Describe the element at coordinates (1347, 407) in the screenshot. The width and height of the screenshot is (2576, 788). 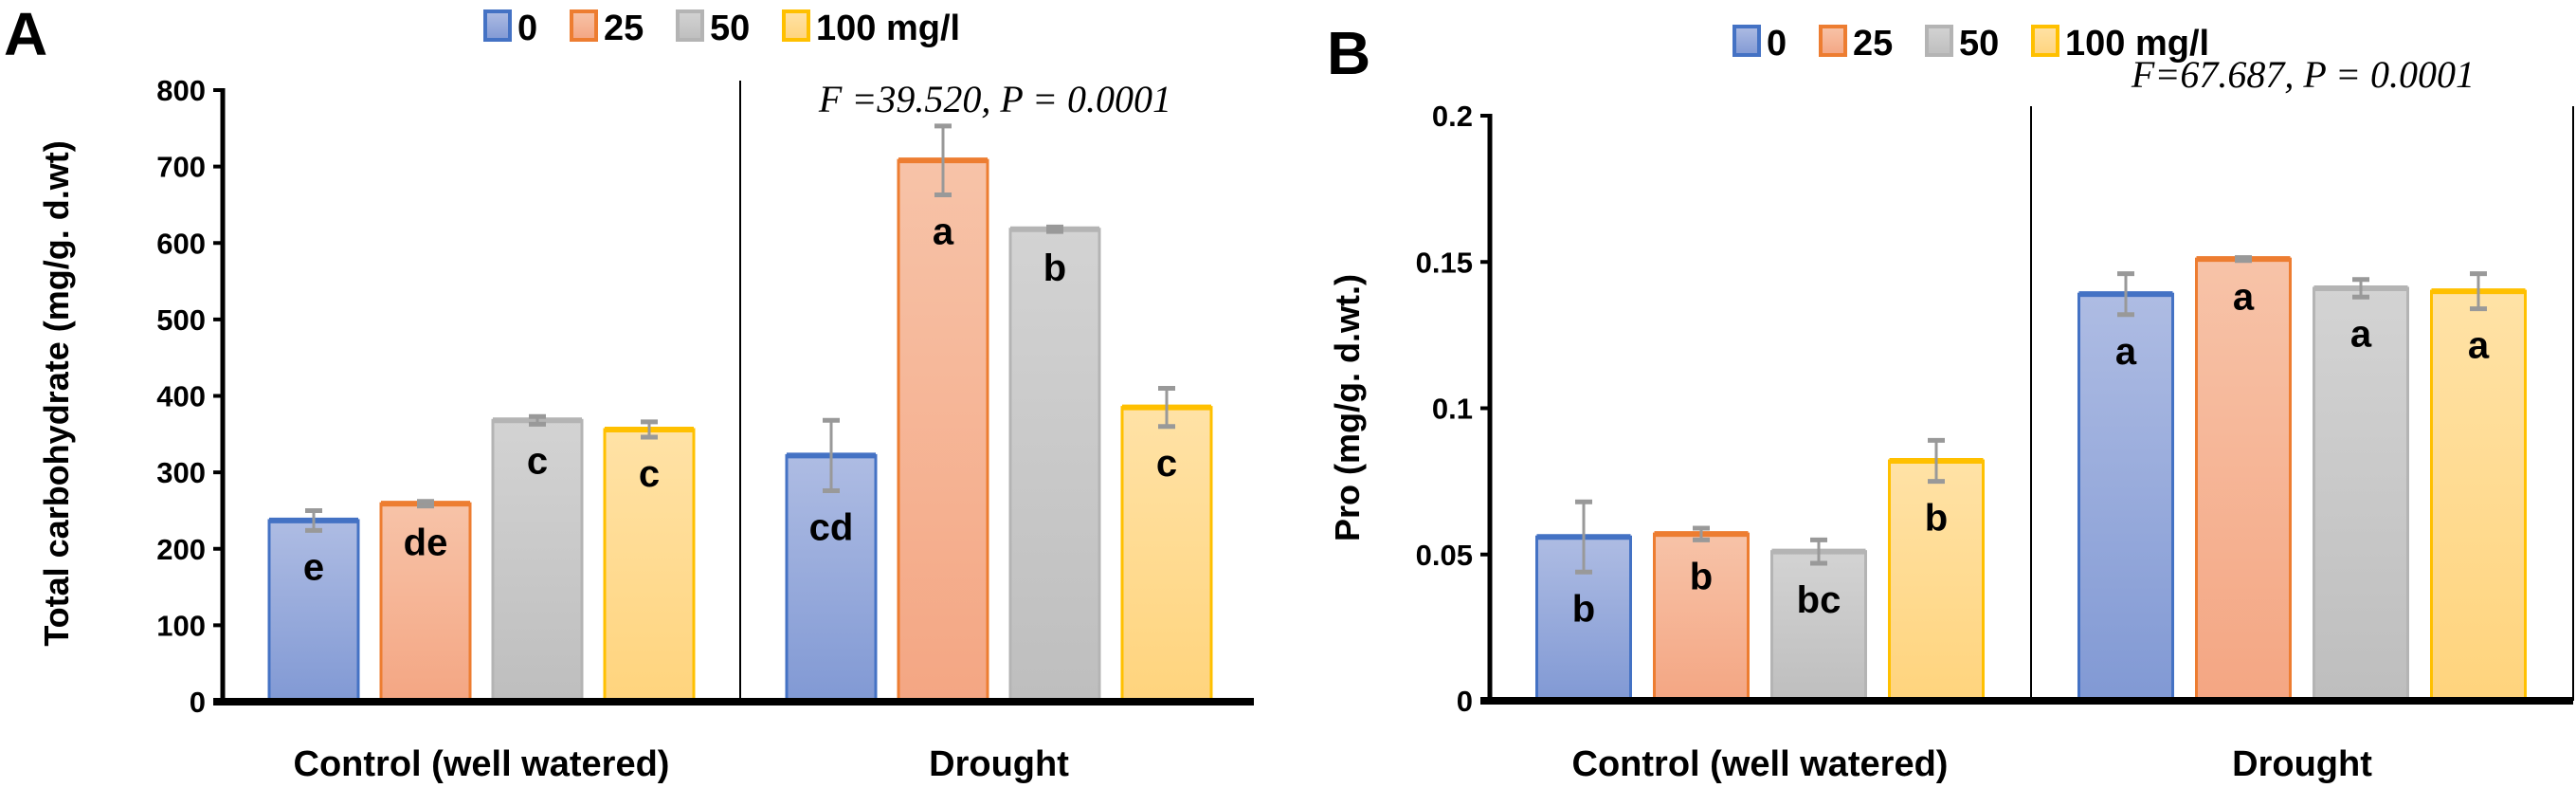
I see `y-axis-title: Pro (mg/g. d.wt.)` at that location.